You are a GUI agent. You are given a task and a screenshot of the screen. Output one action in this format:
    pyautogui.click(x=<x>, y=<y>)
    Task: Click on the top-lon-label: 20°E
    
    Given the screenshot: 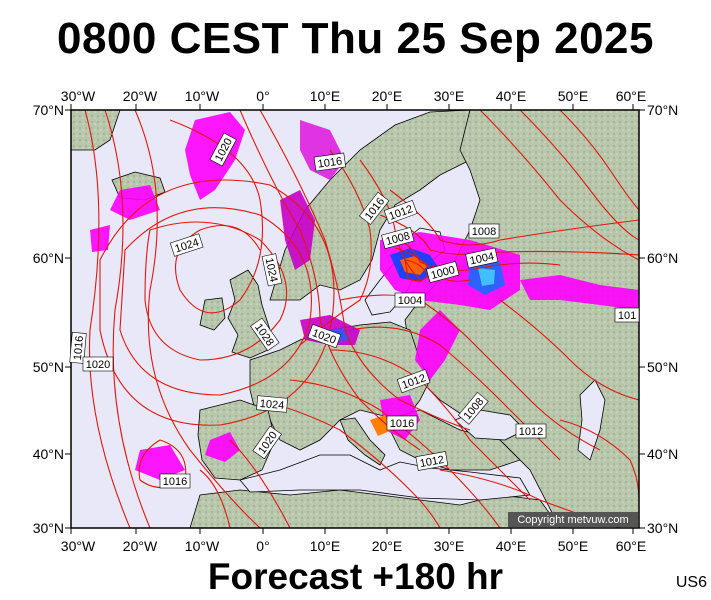 What is the action you would take?
    pyautogui.click(x=387, y=96)
    